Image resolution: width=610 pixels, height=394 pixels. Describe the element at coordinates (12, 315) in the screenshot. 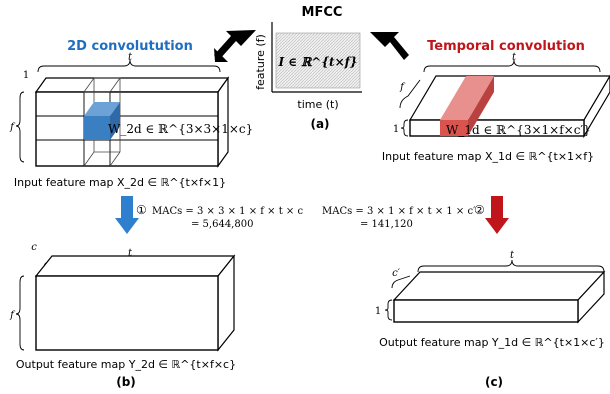

I see `left-out-dim-f: f` at that location.